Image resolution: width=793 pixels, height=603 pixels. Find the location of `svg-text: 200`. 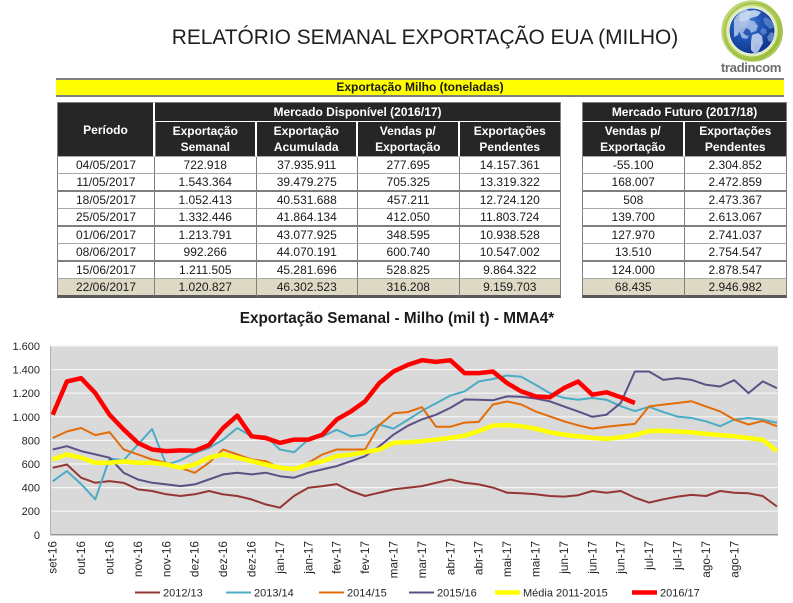

svg-text: 200 is located at coordinates (31, 512).